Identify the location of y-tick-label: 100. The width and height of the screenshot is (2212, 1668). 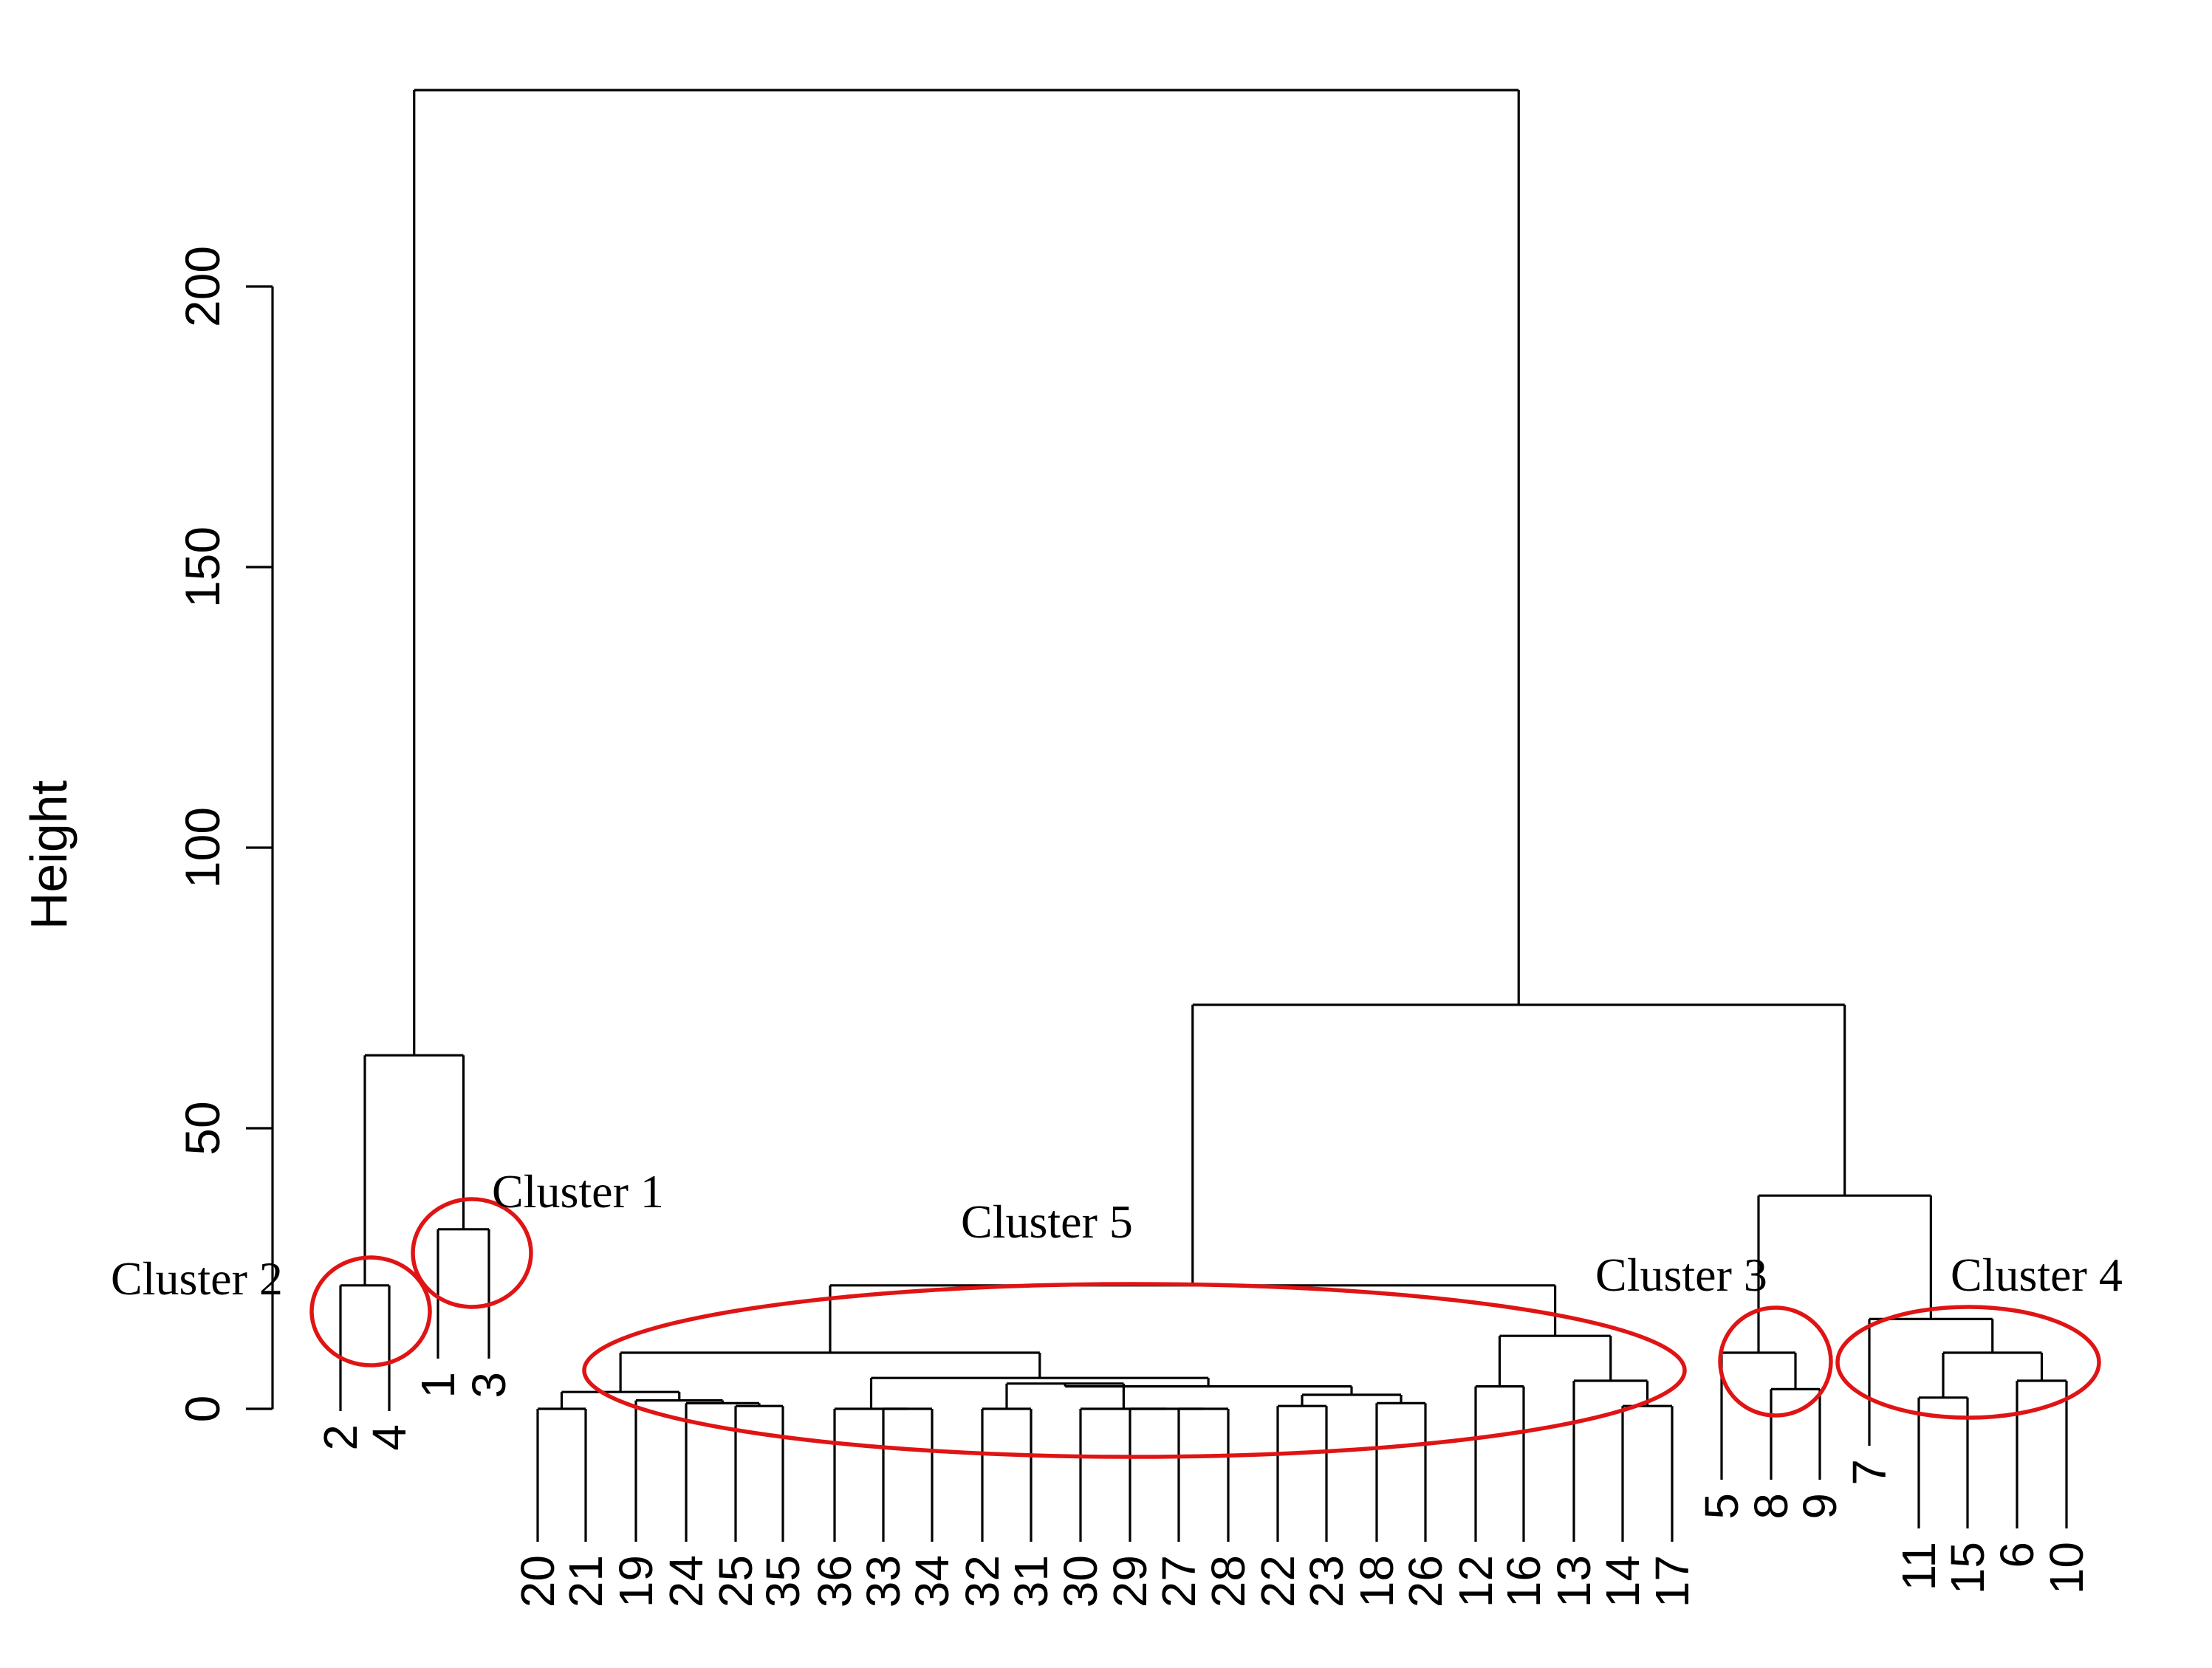
(202, 847).